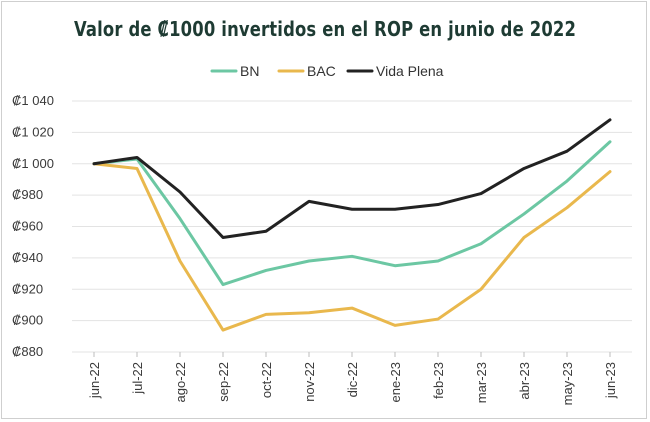  Describe the element at coordinates (33, 131) in the screenshot. I see `y-tick-label: ₡1 020` at that location.